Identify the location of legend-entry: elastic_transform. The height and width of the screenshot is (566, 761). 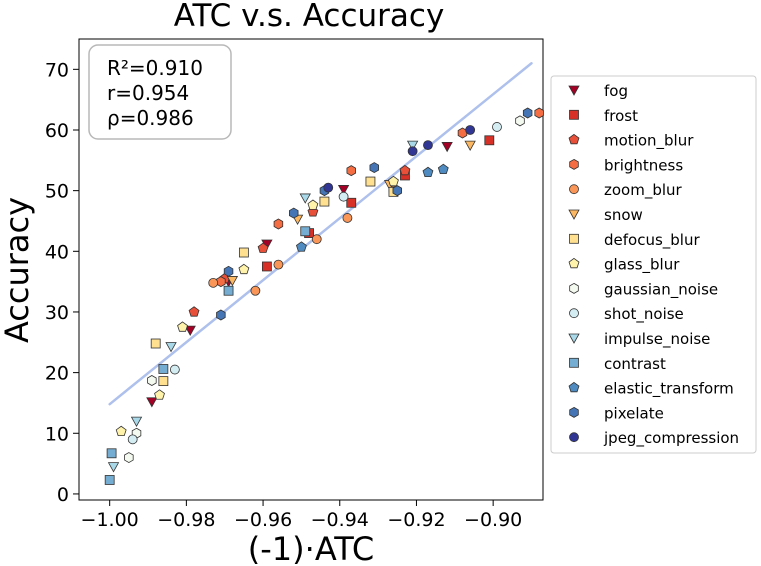
(651, 389).